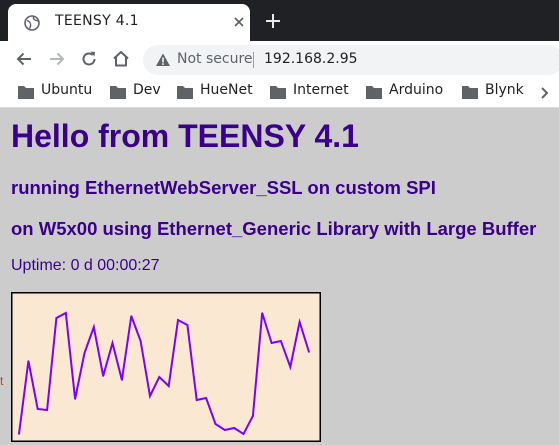 The width and height of the screenshot is (559, 445). I want to click on tab-title: TEENSY 4.1, so click(97, 21).